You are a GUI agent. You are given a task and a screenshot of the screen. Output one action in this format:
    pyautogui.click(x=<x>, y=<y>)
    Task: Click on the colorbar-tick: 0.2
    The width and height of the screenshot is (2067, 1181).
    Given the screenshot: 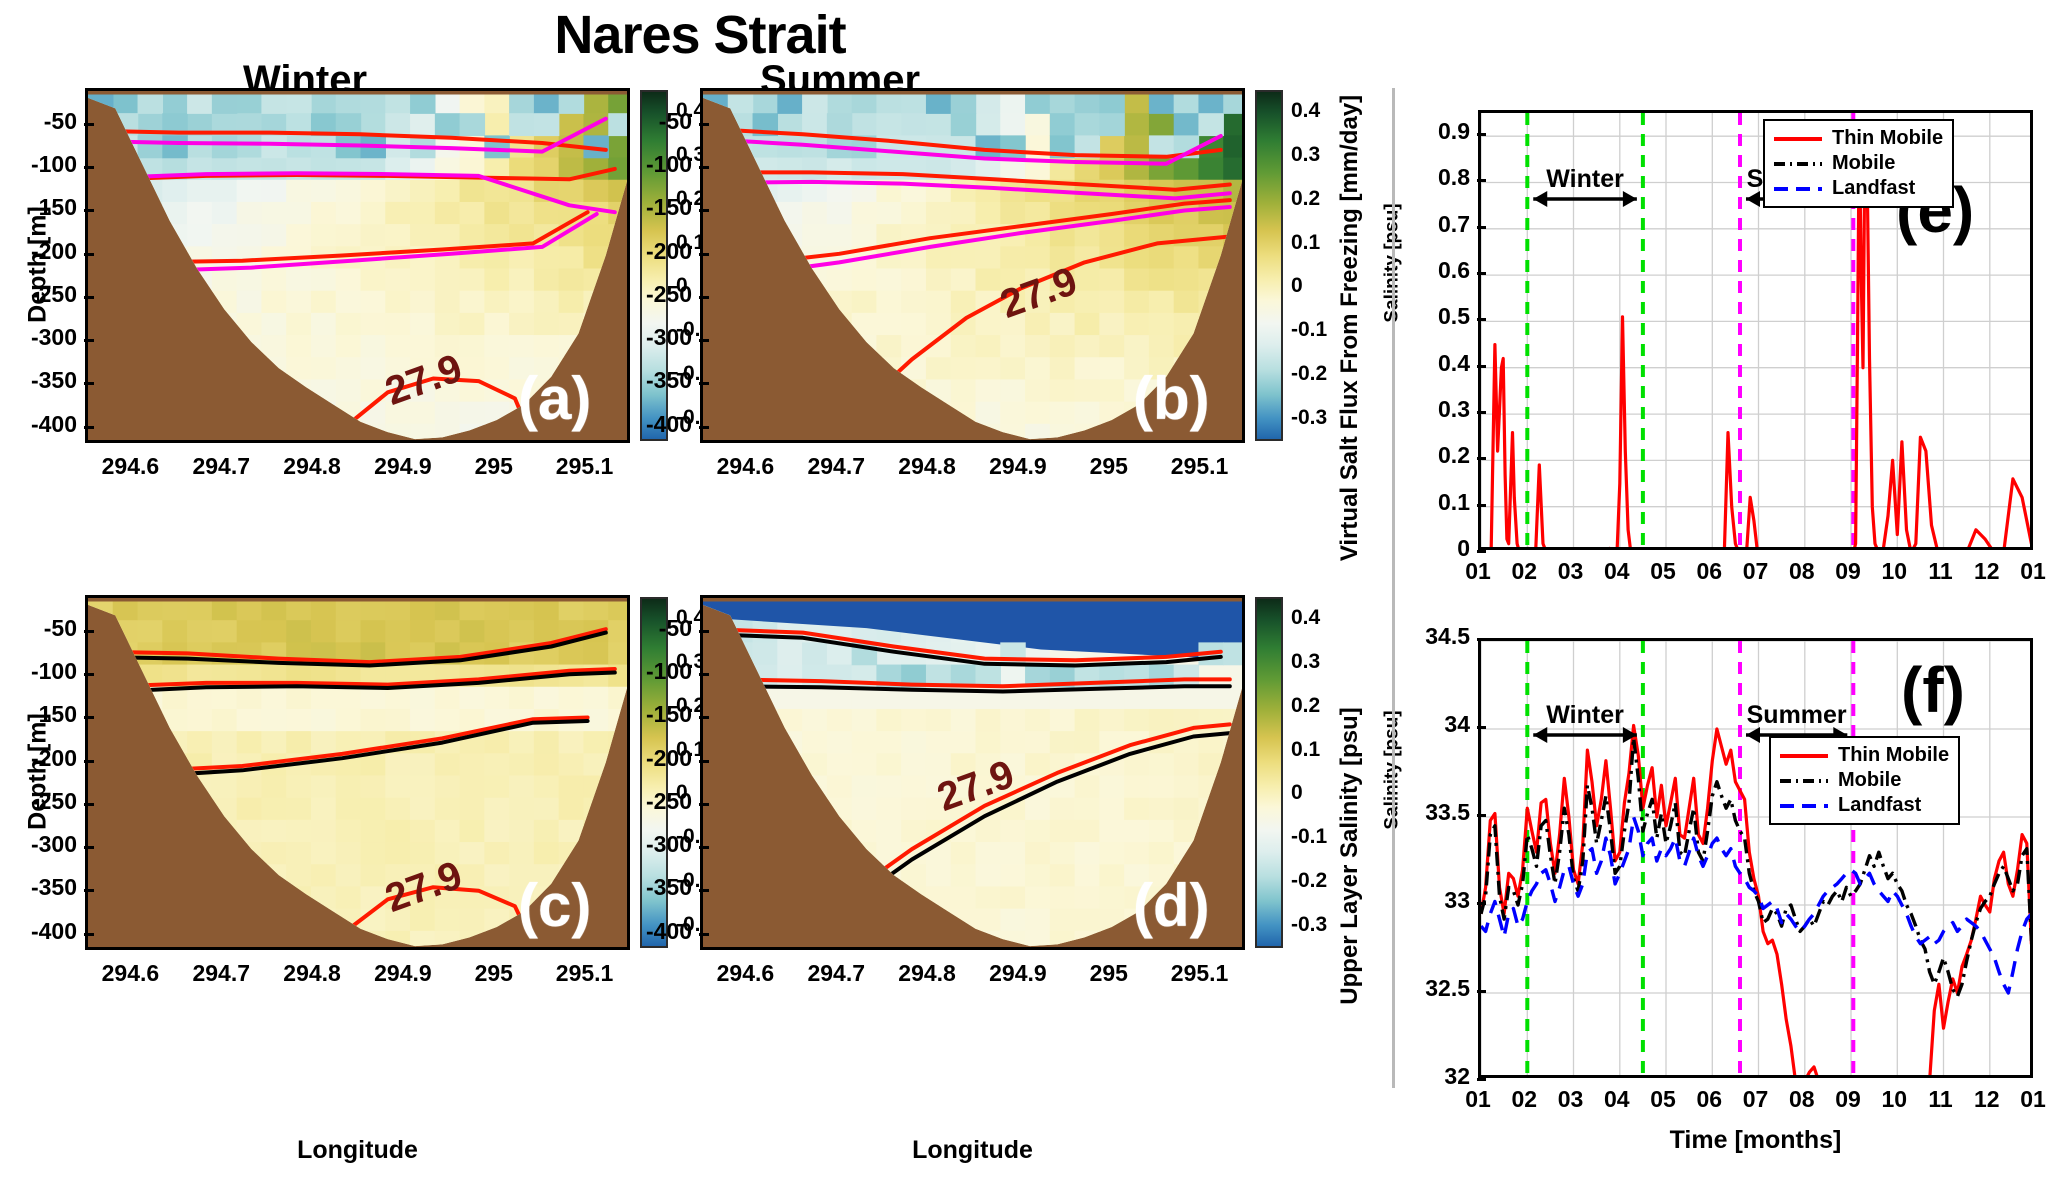 What is the action you would take?
    pyautogui.click(x=691, y=705)
    